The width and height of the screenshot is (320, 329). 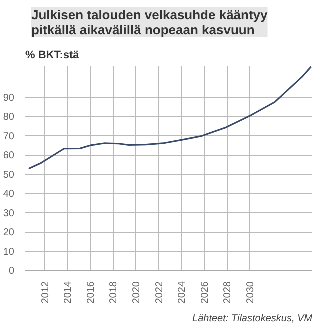 I want to click on y-axis-title: % BKT:stä, so click(x=53, y=56).